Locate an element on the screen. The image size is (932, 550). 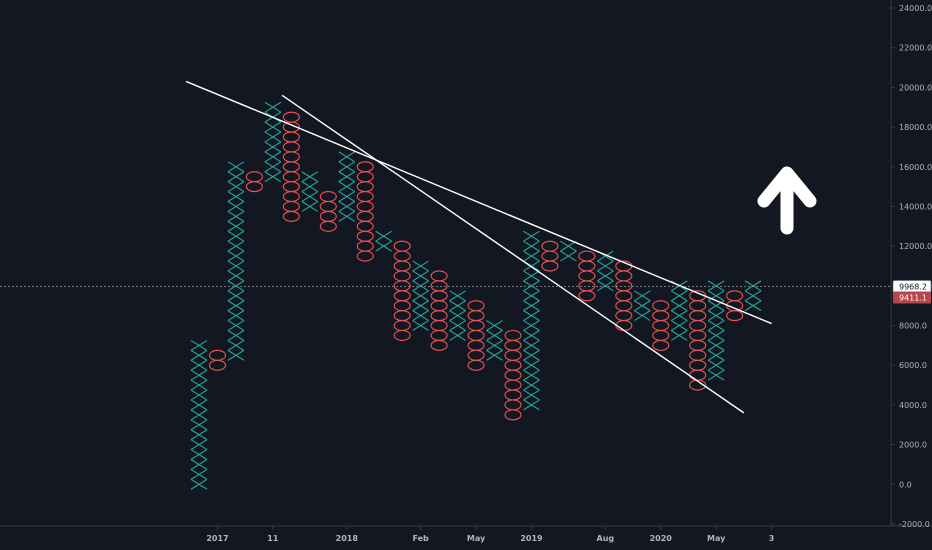
y-tick-label: 6000.0 is located at coordinates (913, 365).